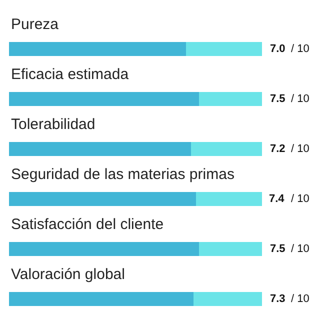  Describe the element at coordinates (53, 124) in the screenshot. I see `y-tick-label: Tolerabilidad` at that location.